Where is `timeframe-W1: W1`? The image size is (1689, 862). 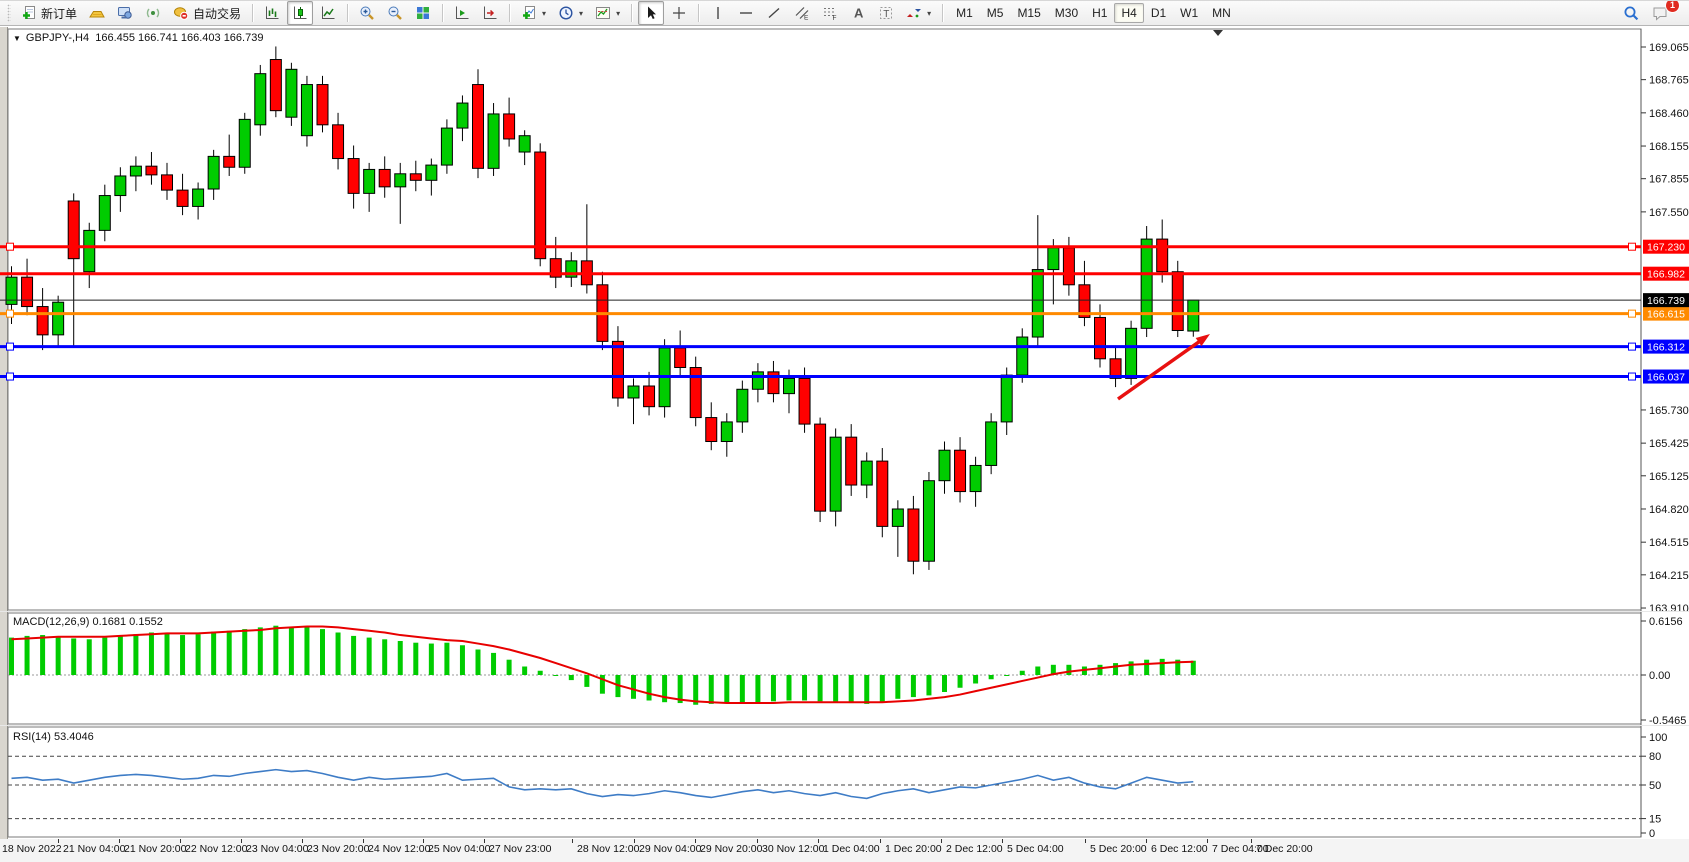 timeframe-W1: W1 is located at coordinates (1189, 13).